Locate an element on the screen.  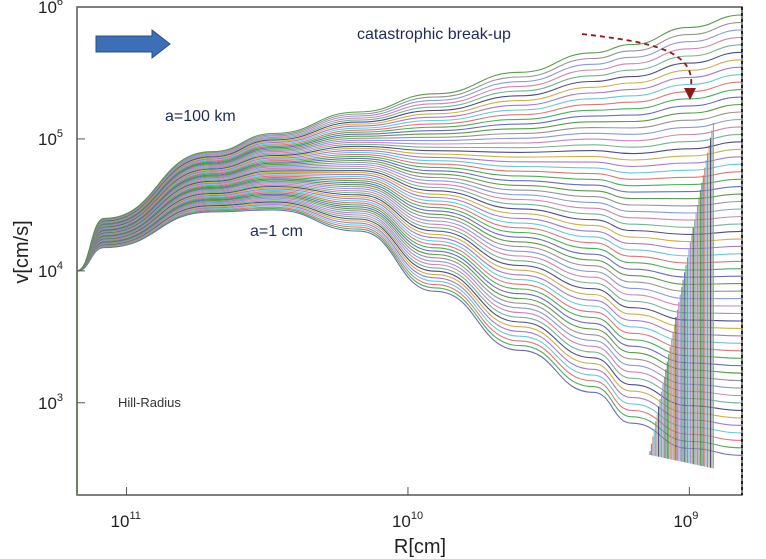
x-tick-label: 1010 is located at coordinates (407, 520).